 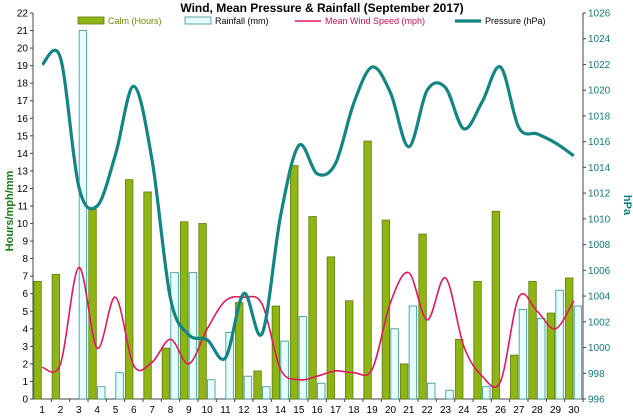 What do you see at coordinates (23, 66) in the screenshot?
I see `y-tick-label: 19` at bounding box center [23, 66].